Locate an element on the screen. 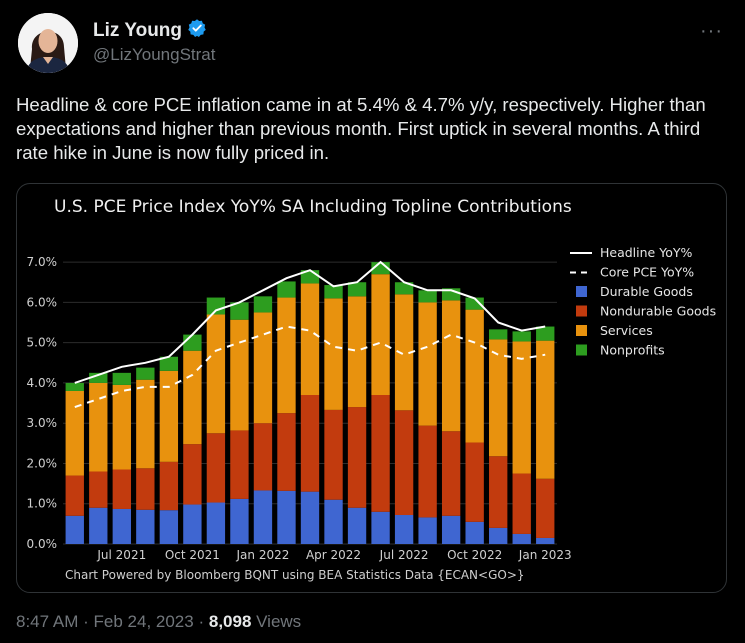  line-core is located at coordinates (310, 367).